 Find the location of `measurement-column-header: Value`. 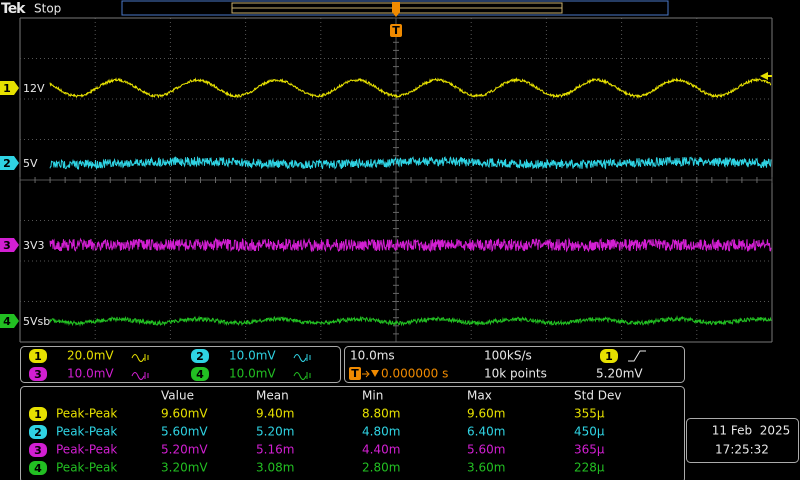

measurement-column-header: Value is located at coordinates (177, 396).